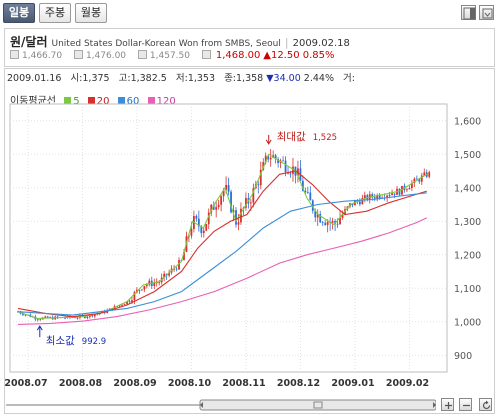 The width and height of the screenshot is (499, 418). Describe the element at coordinates (467, 222) in the screenshot. I see `y-tick-label: 1,300` at that location.